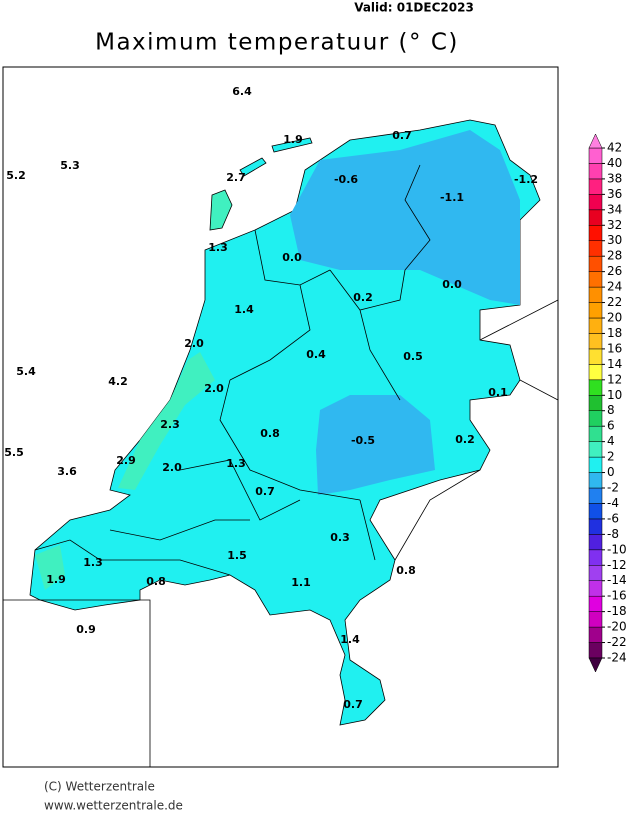 Image resolution: width=635 pixels, height=813 pixels. Describe the element at coordinates (526, 179) in the screenshot. I see `station-value: -1.2` at that location.